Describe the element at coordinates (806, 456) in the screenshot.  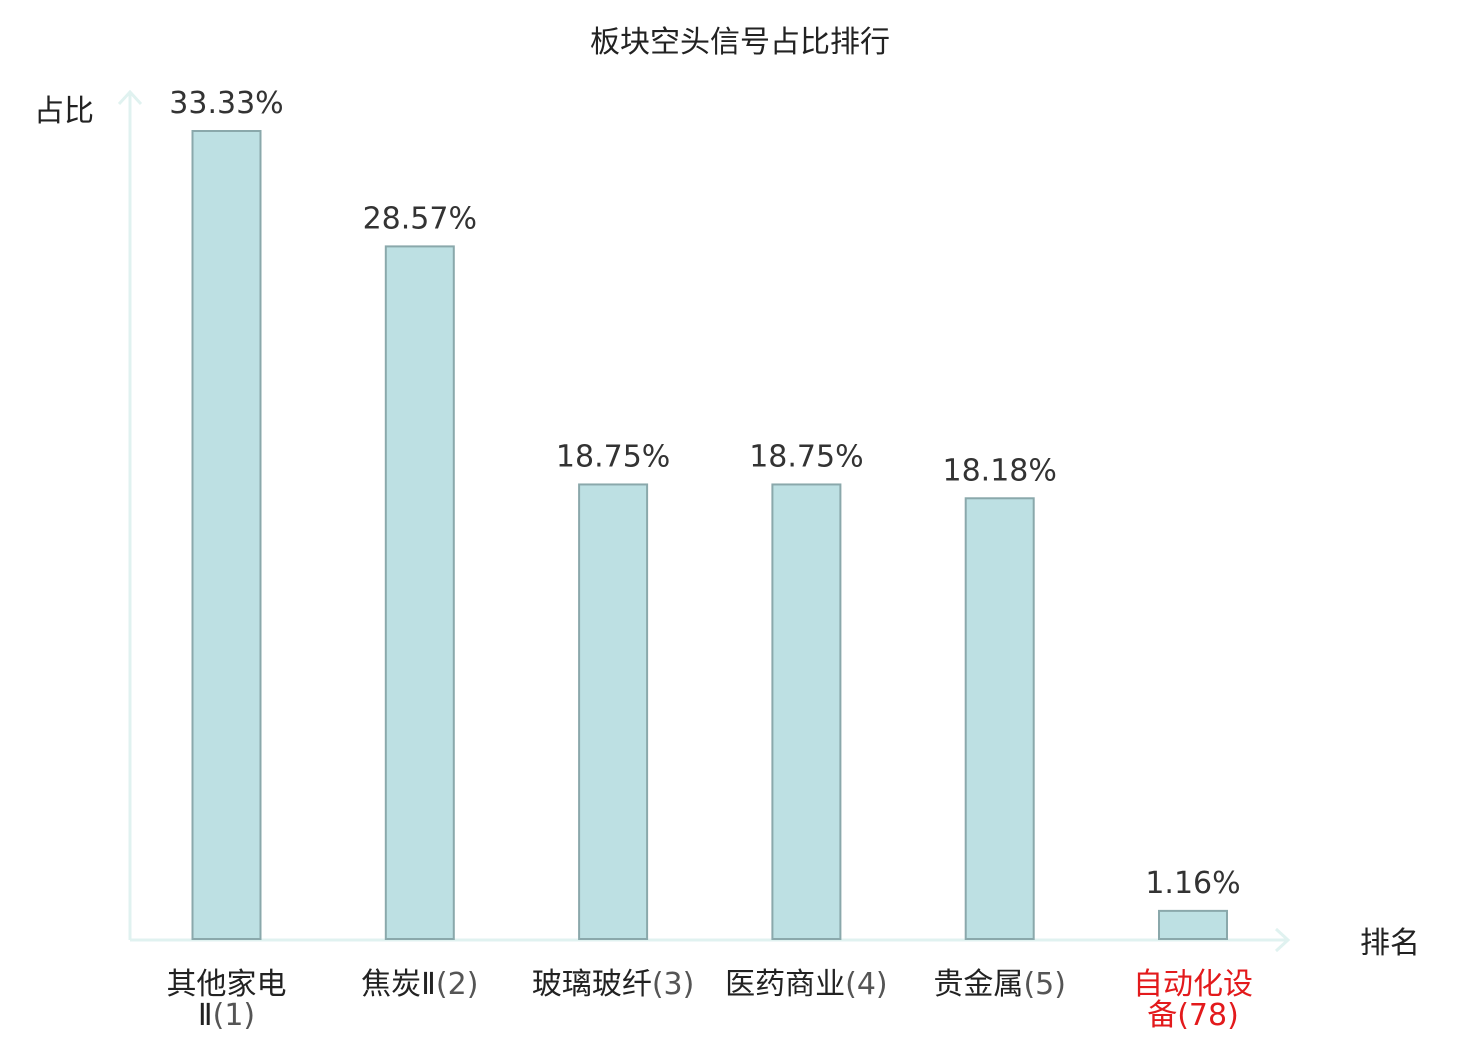
I see `value-label-4: 18.75%` at that location.